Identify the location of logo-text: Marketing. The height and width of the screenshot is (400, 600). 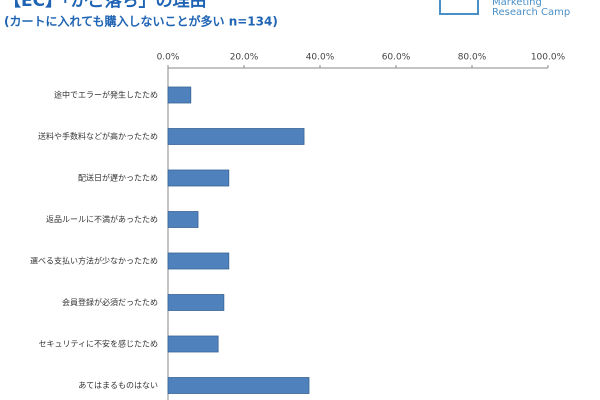
(517, 4).